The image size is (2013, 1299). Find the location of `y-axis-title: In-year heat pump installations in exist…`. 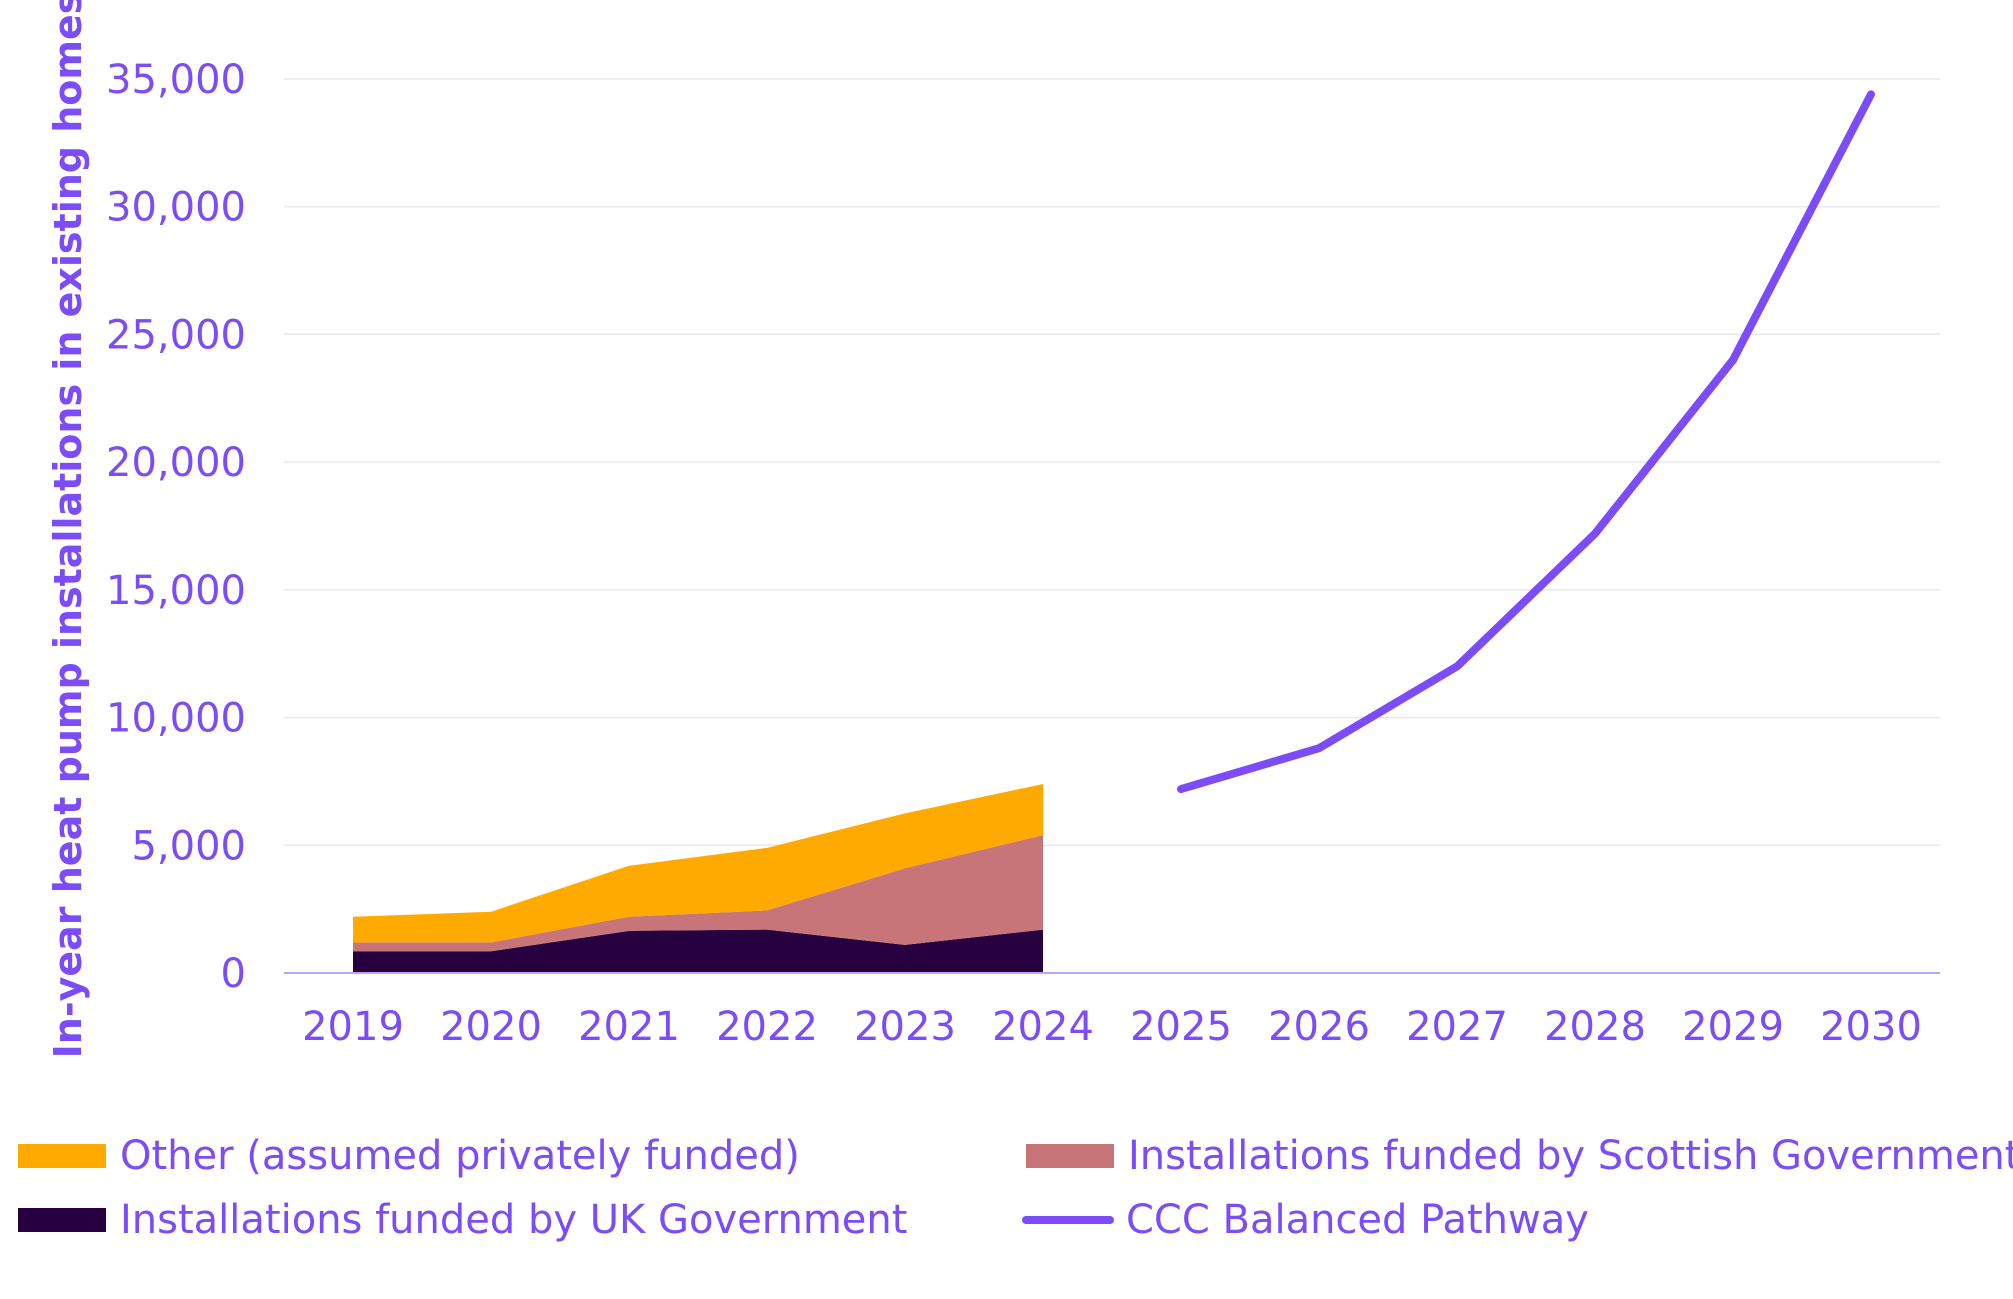

y-axis-title: In-year heat pump installations in exist… is located at coordinates (68, 529).